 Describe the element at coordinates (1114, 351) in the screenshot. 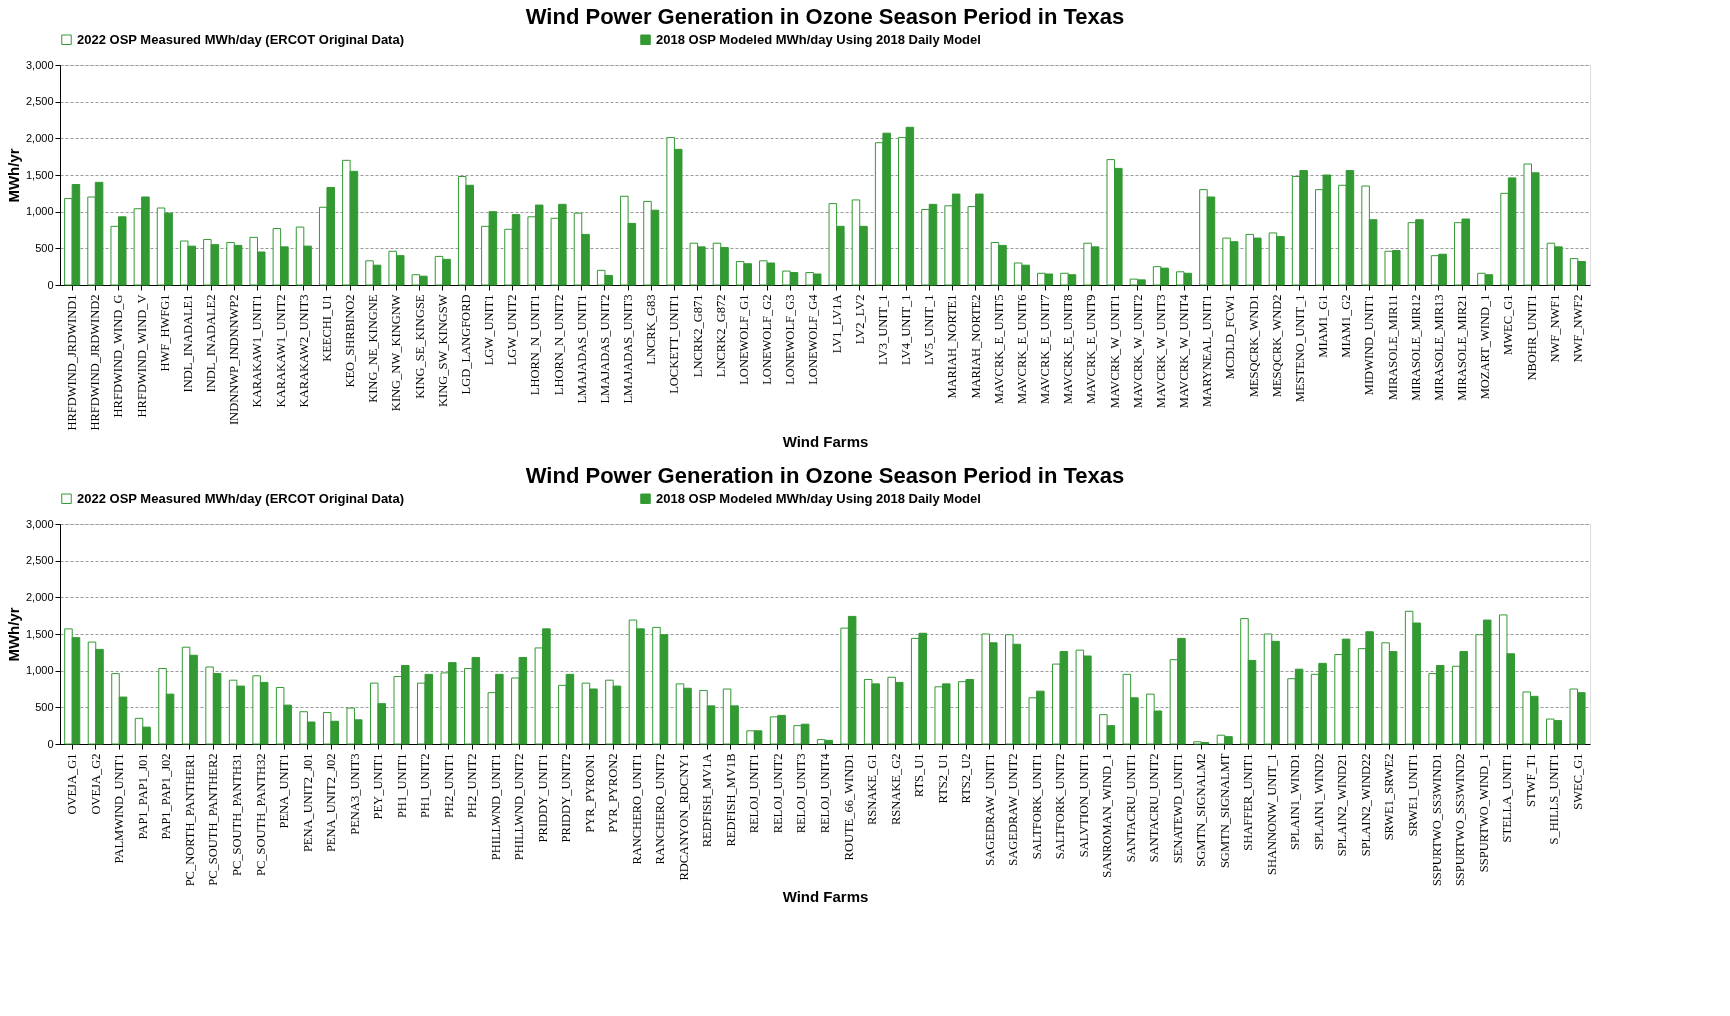

I see `x-tick-label: MAVCRK_W_UNIT1` at that location.